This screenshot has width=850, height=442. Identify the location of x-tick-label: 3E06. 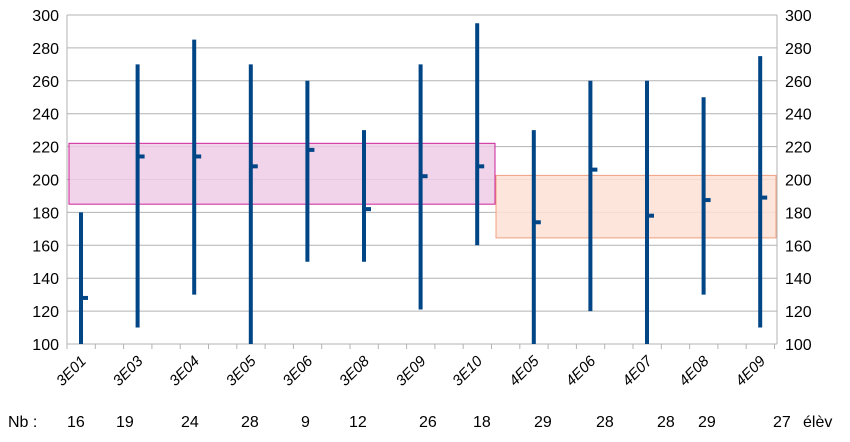
(297, 370).